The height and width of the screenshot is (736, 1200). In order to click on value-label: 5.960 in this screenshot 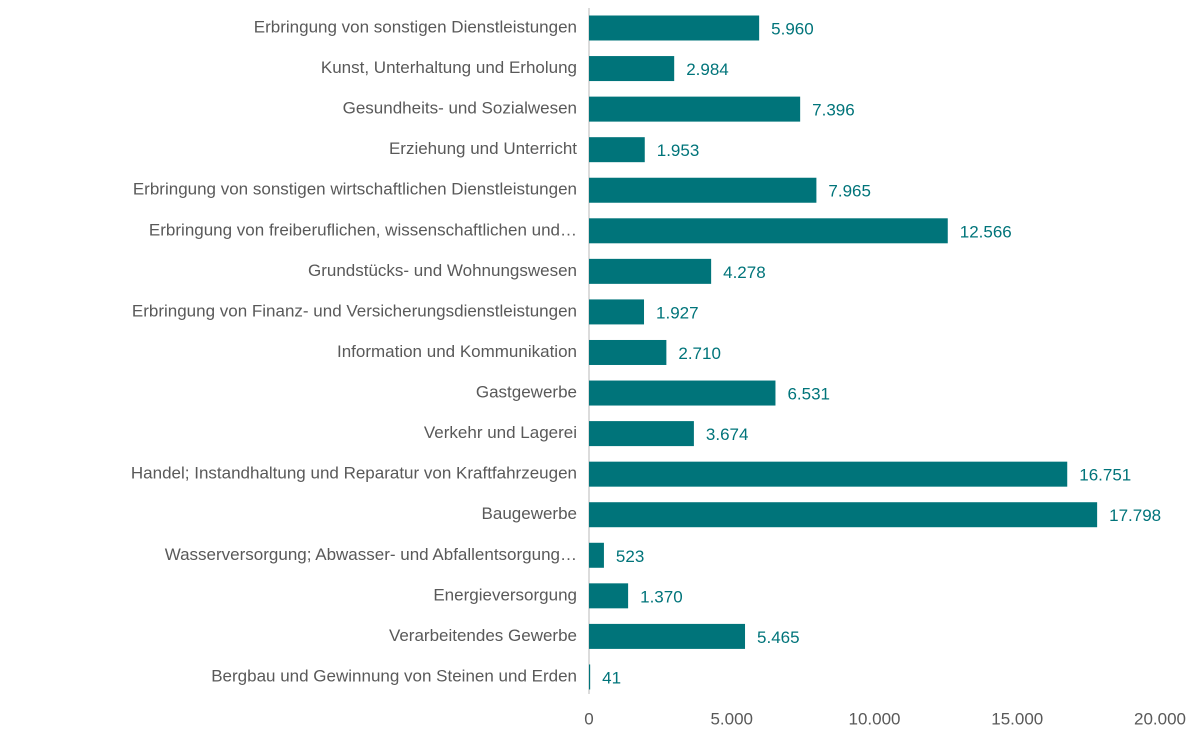, I will do `click(792, 28)`.